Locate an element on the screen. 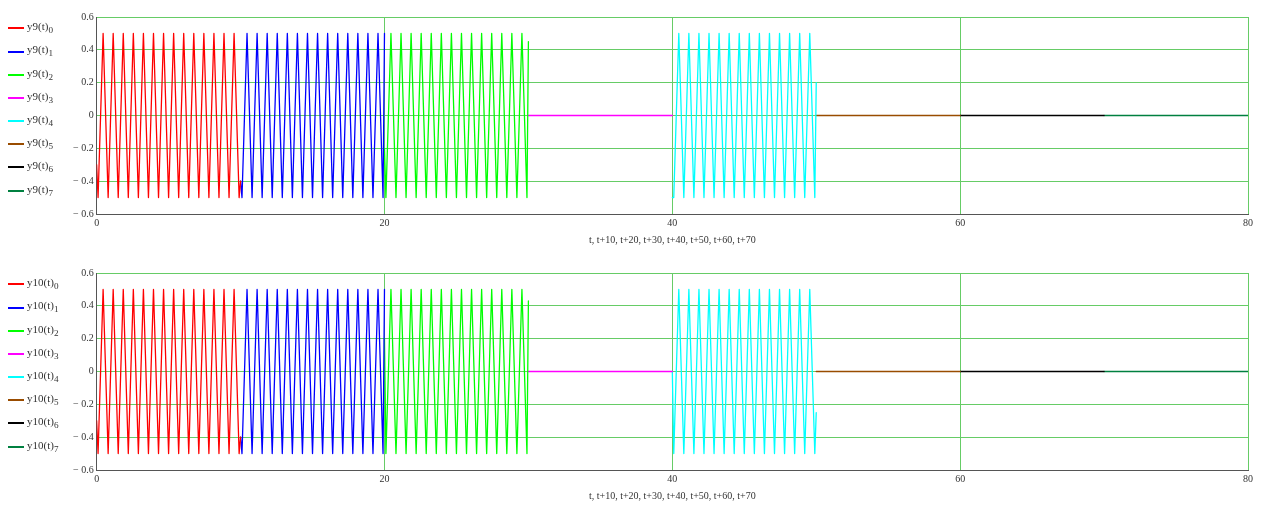 This screenshot has height=522, width=1268. legend-label: y9(t)$_{3}$ is located at coordinates (40, 97).